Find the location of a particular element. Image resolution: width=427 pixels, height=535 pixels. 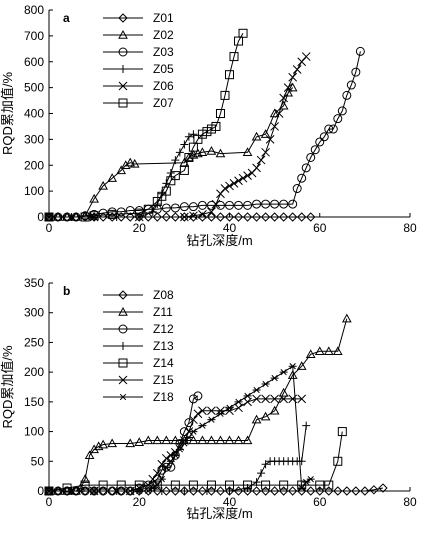

y-tick-label: 200 is located at coordinates (34, 372).